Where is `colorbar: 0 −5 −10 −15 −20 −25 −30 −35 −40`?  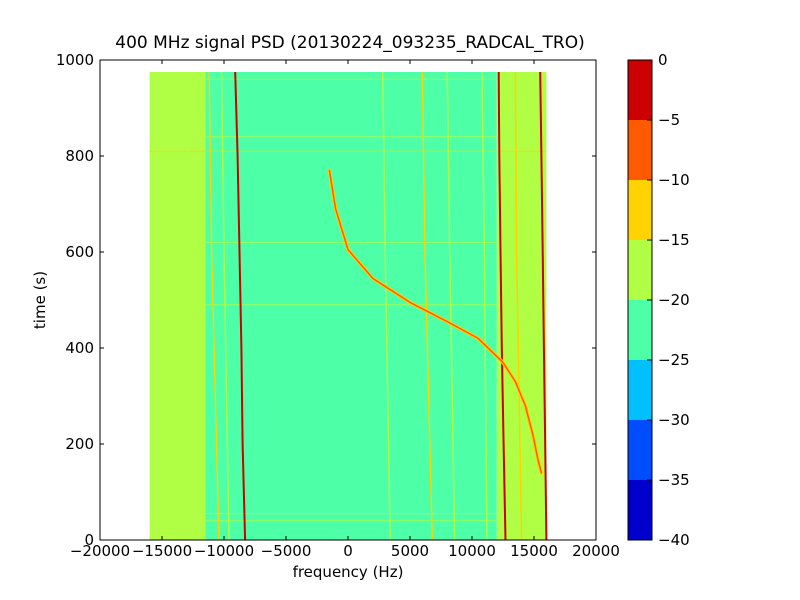 colorbar: 0 −5 −10 −15 −20 −25 −30 −35 −40 is located at coordinates (658, 300).